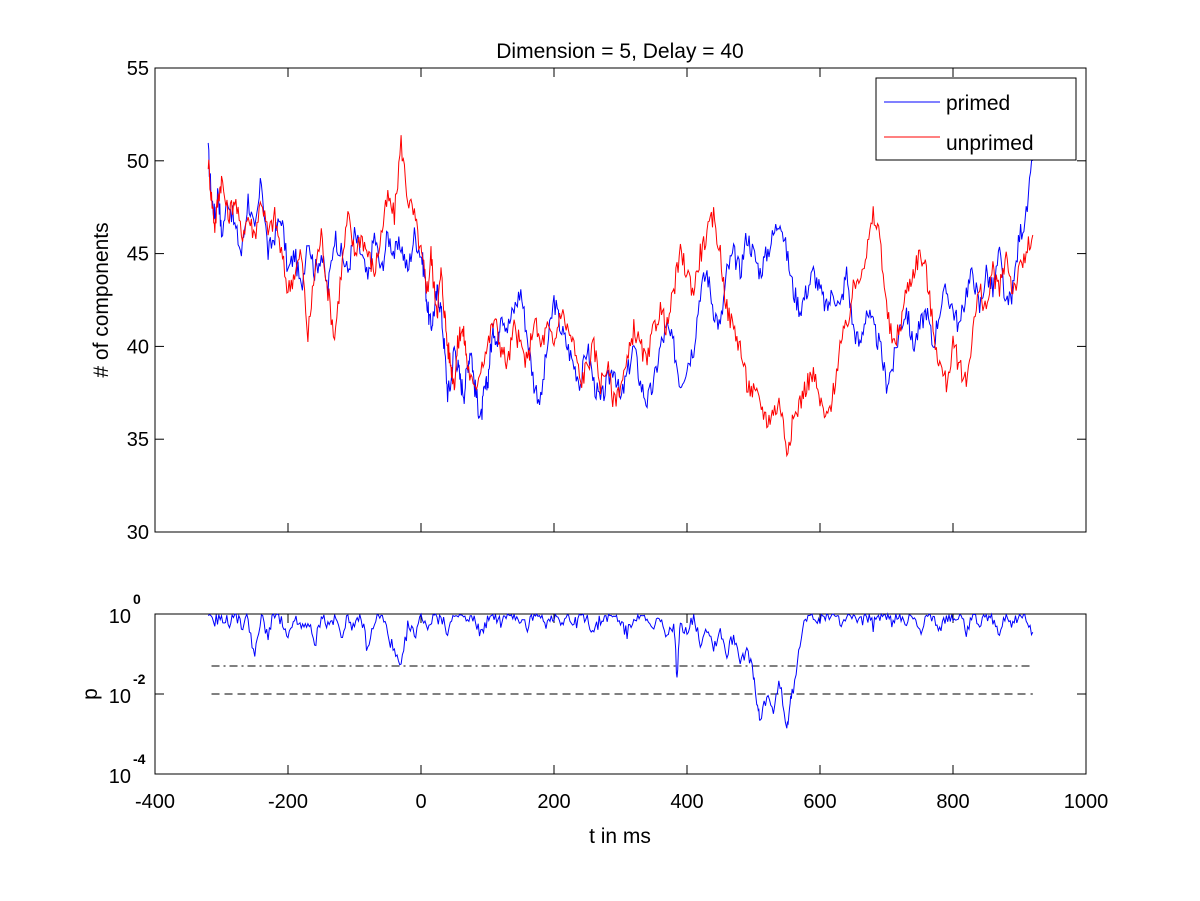 The image size is (1200, 901). I want to click on legend: primed unprimed, so click(976, 119).